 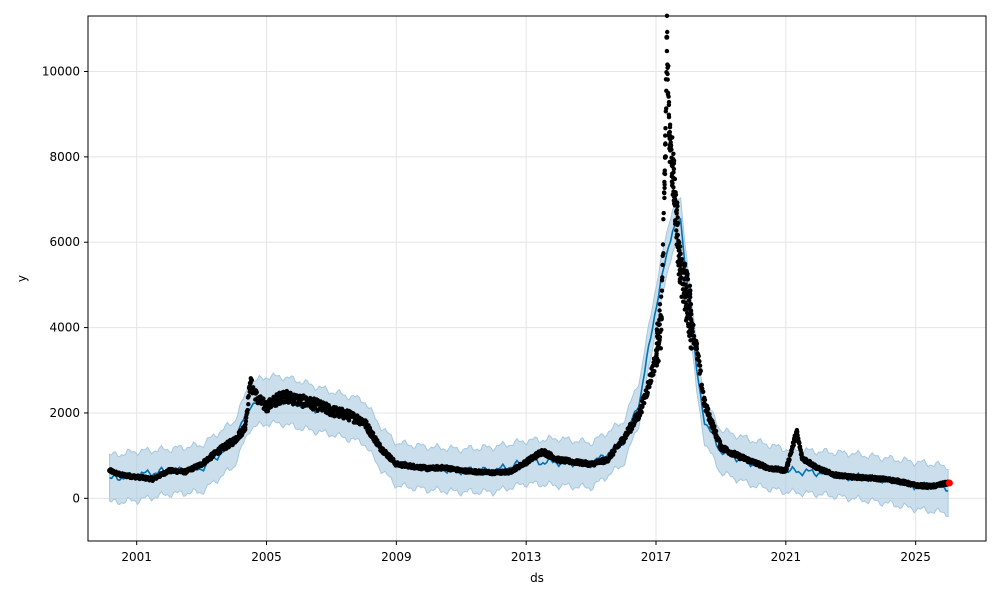 What do you see at coordinates (64, 328) in the screenshot?
I see `y-tick-label: 4000` at bounding box center [64, 328].